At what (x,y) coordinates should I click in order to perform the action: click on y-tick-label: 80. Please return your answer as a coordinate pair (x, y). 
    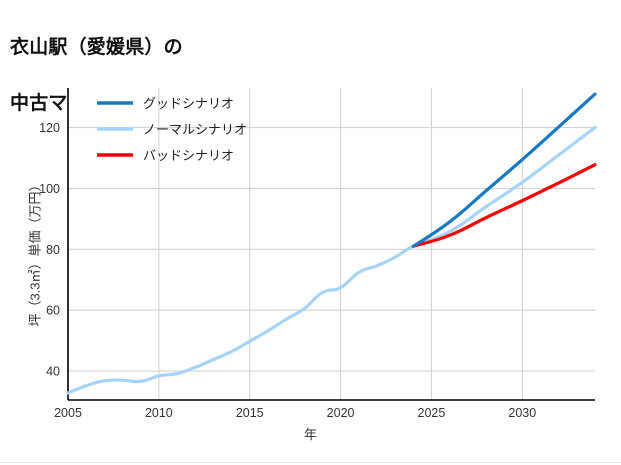
    Looking at the image, I should click on (53, 250).